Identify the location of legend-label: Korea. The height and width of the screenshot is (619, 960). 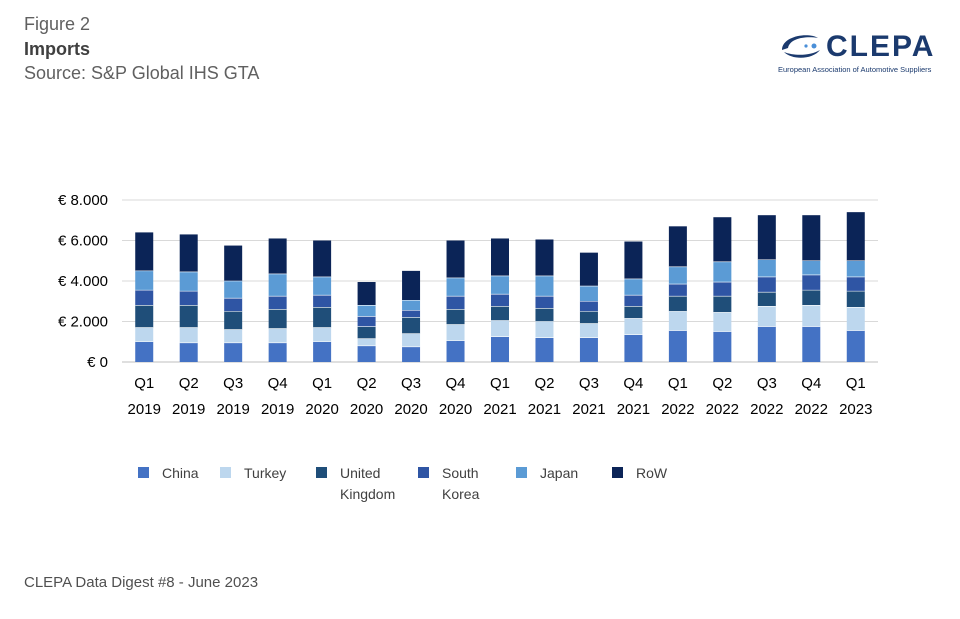
(461, 494).